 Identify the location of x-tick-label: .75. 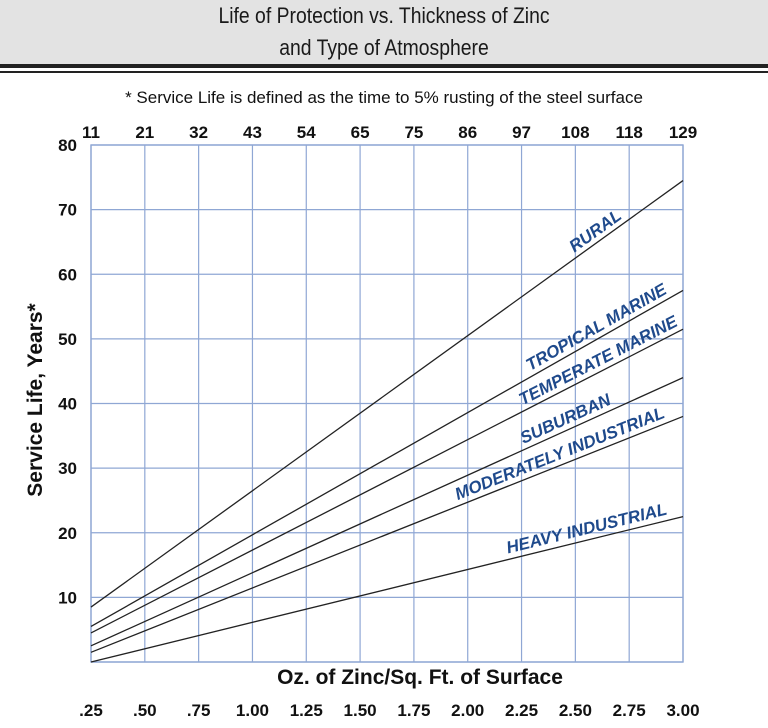
(199, 710).